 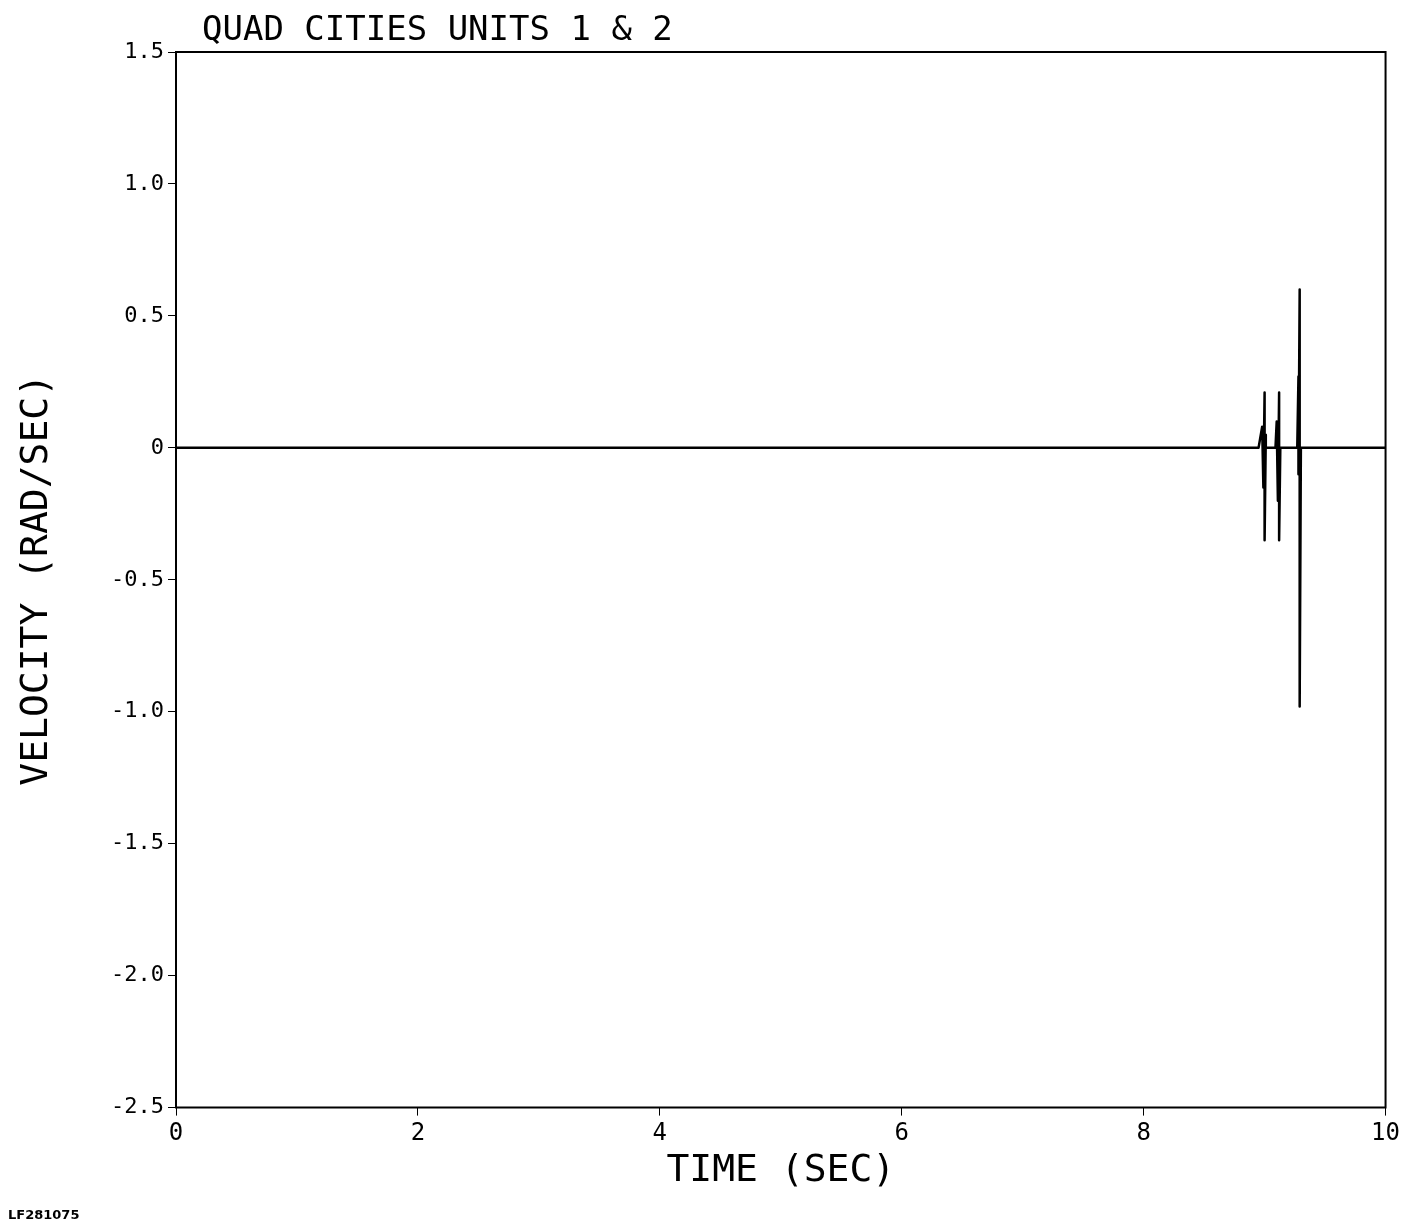 I want to click on y-tick-label: 0.5, so click(x=144, y=314).